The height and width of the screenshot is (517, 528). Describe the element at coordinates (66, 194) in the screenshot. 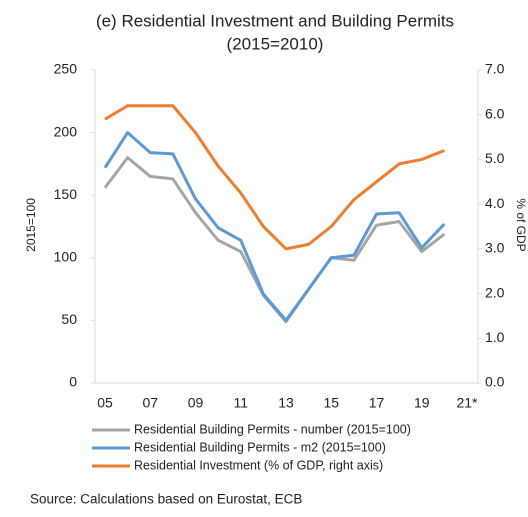

I see `y-tick-label: 150` at that location.